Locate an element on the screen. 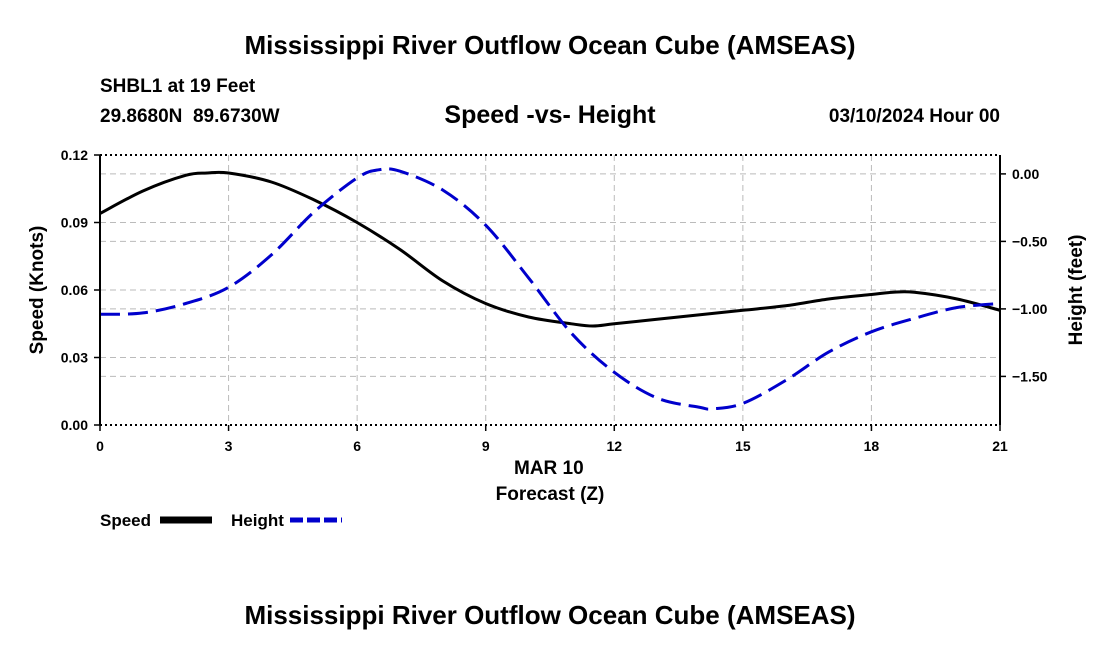 Image resolution: width=1100 pixels, height=650 pixels. x-tick-label: 21 is located at coordinates (1000, 446).